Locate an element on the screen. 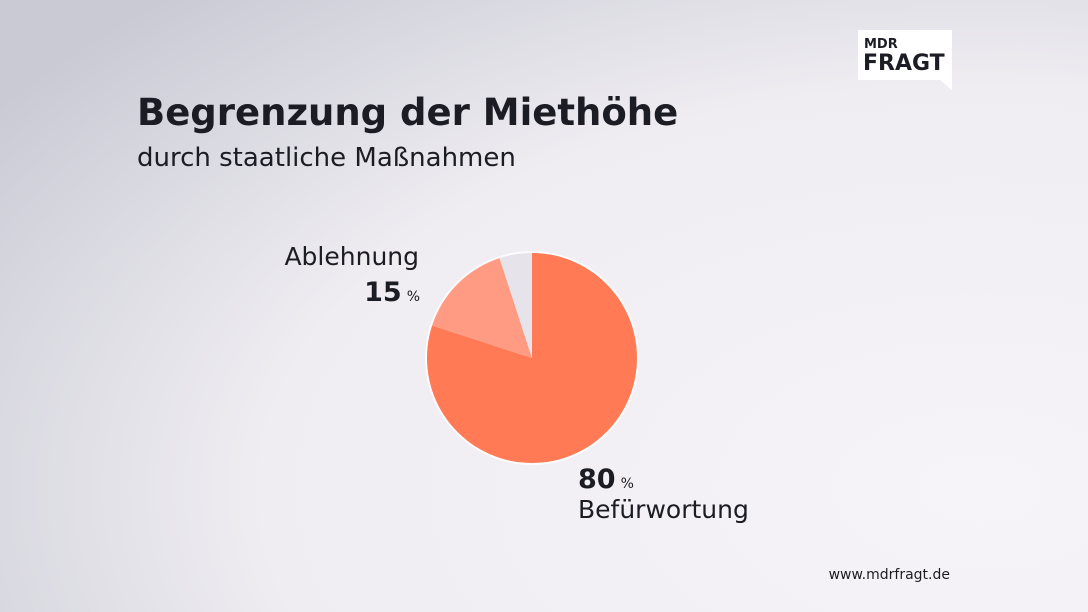 The width and height of the screenshot is (1088, 612). logo-bottom: FRAGT is located at coordinates (904, 63).